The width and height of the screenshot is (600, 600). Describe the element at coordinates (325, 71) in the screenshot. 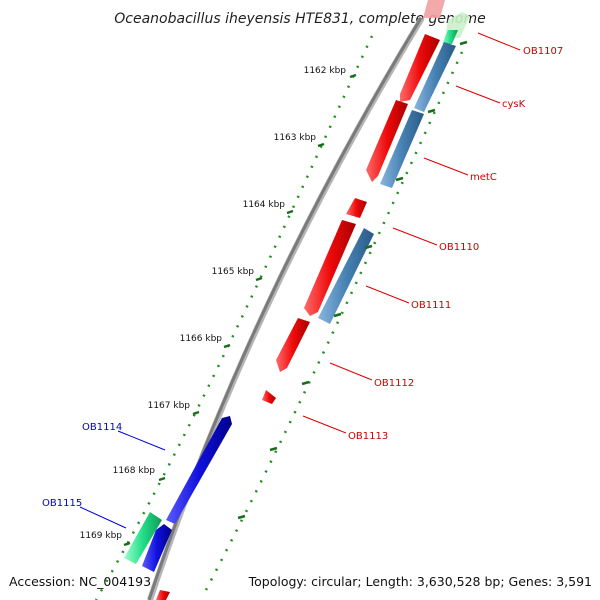

I see `ruler-label: 1162 kbp` at that location.